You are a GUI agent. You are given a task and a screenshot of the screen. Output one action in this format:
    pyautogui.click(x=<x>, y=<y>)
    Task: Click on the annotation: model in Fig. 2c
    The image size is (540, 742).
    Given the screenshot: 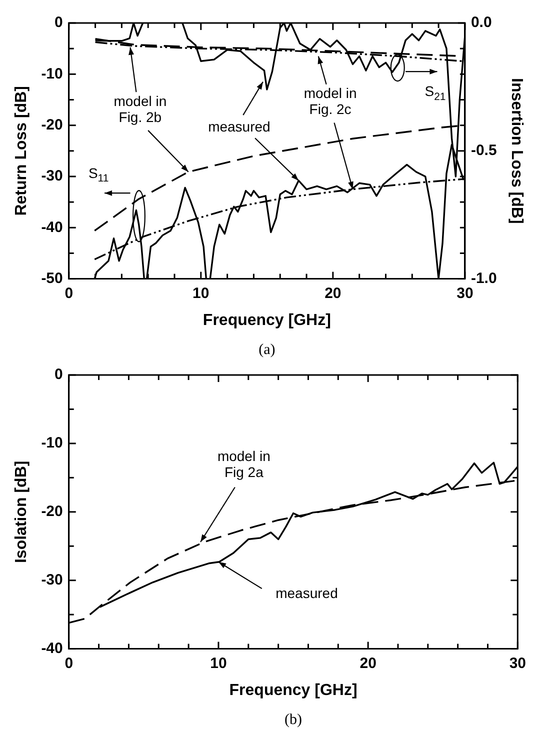 What is the action you would take?
    pyautogui.click(x=330, y=101)
    